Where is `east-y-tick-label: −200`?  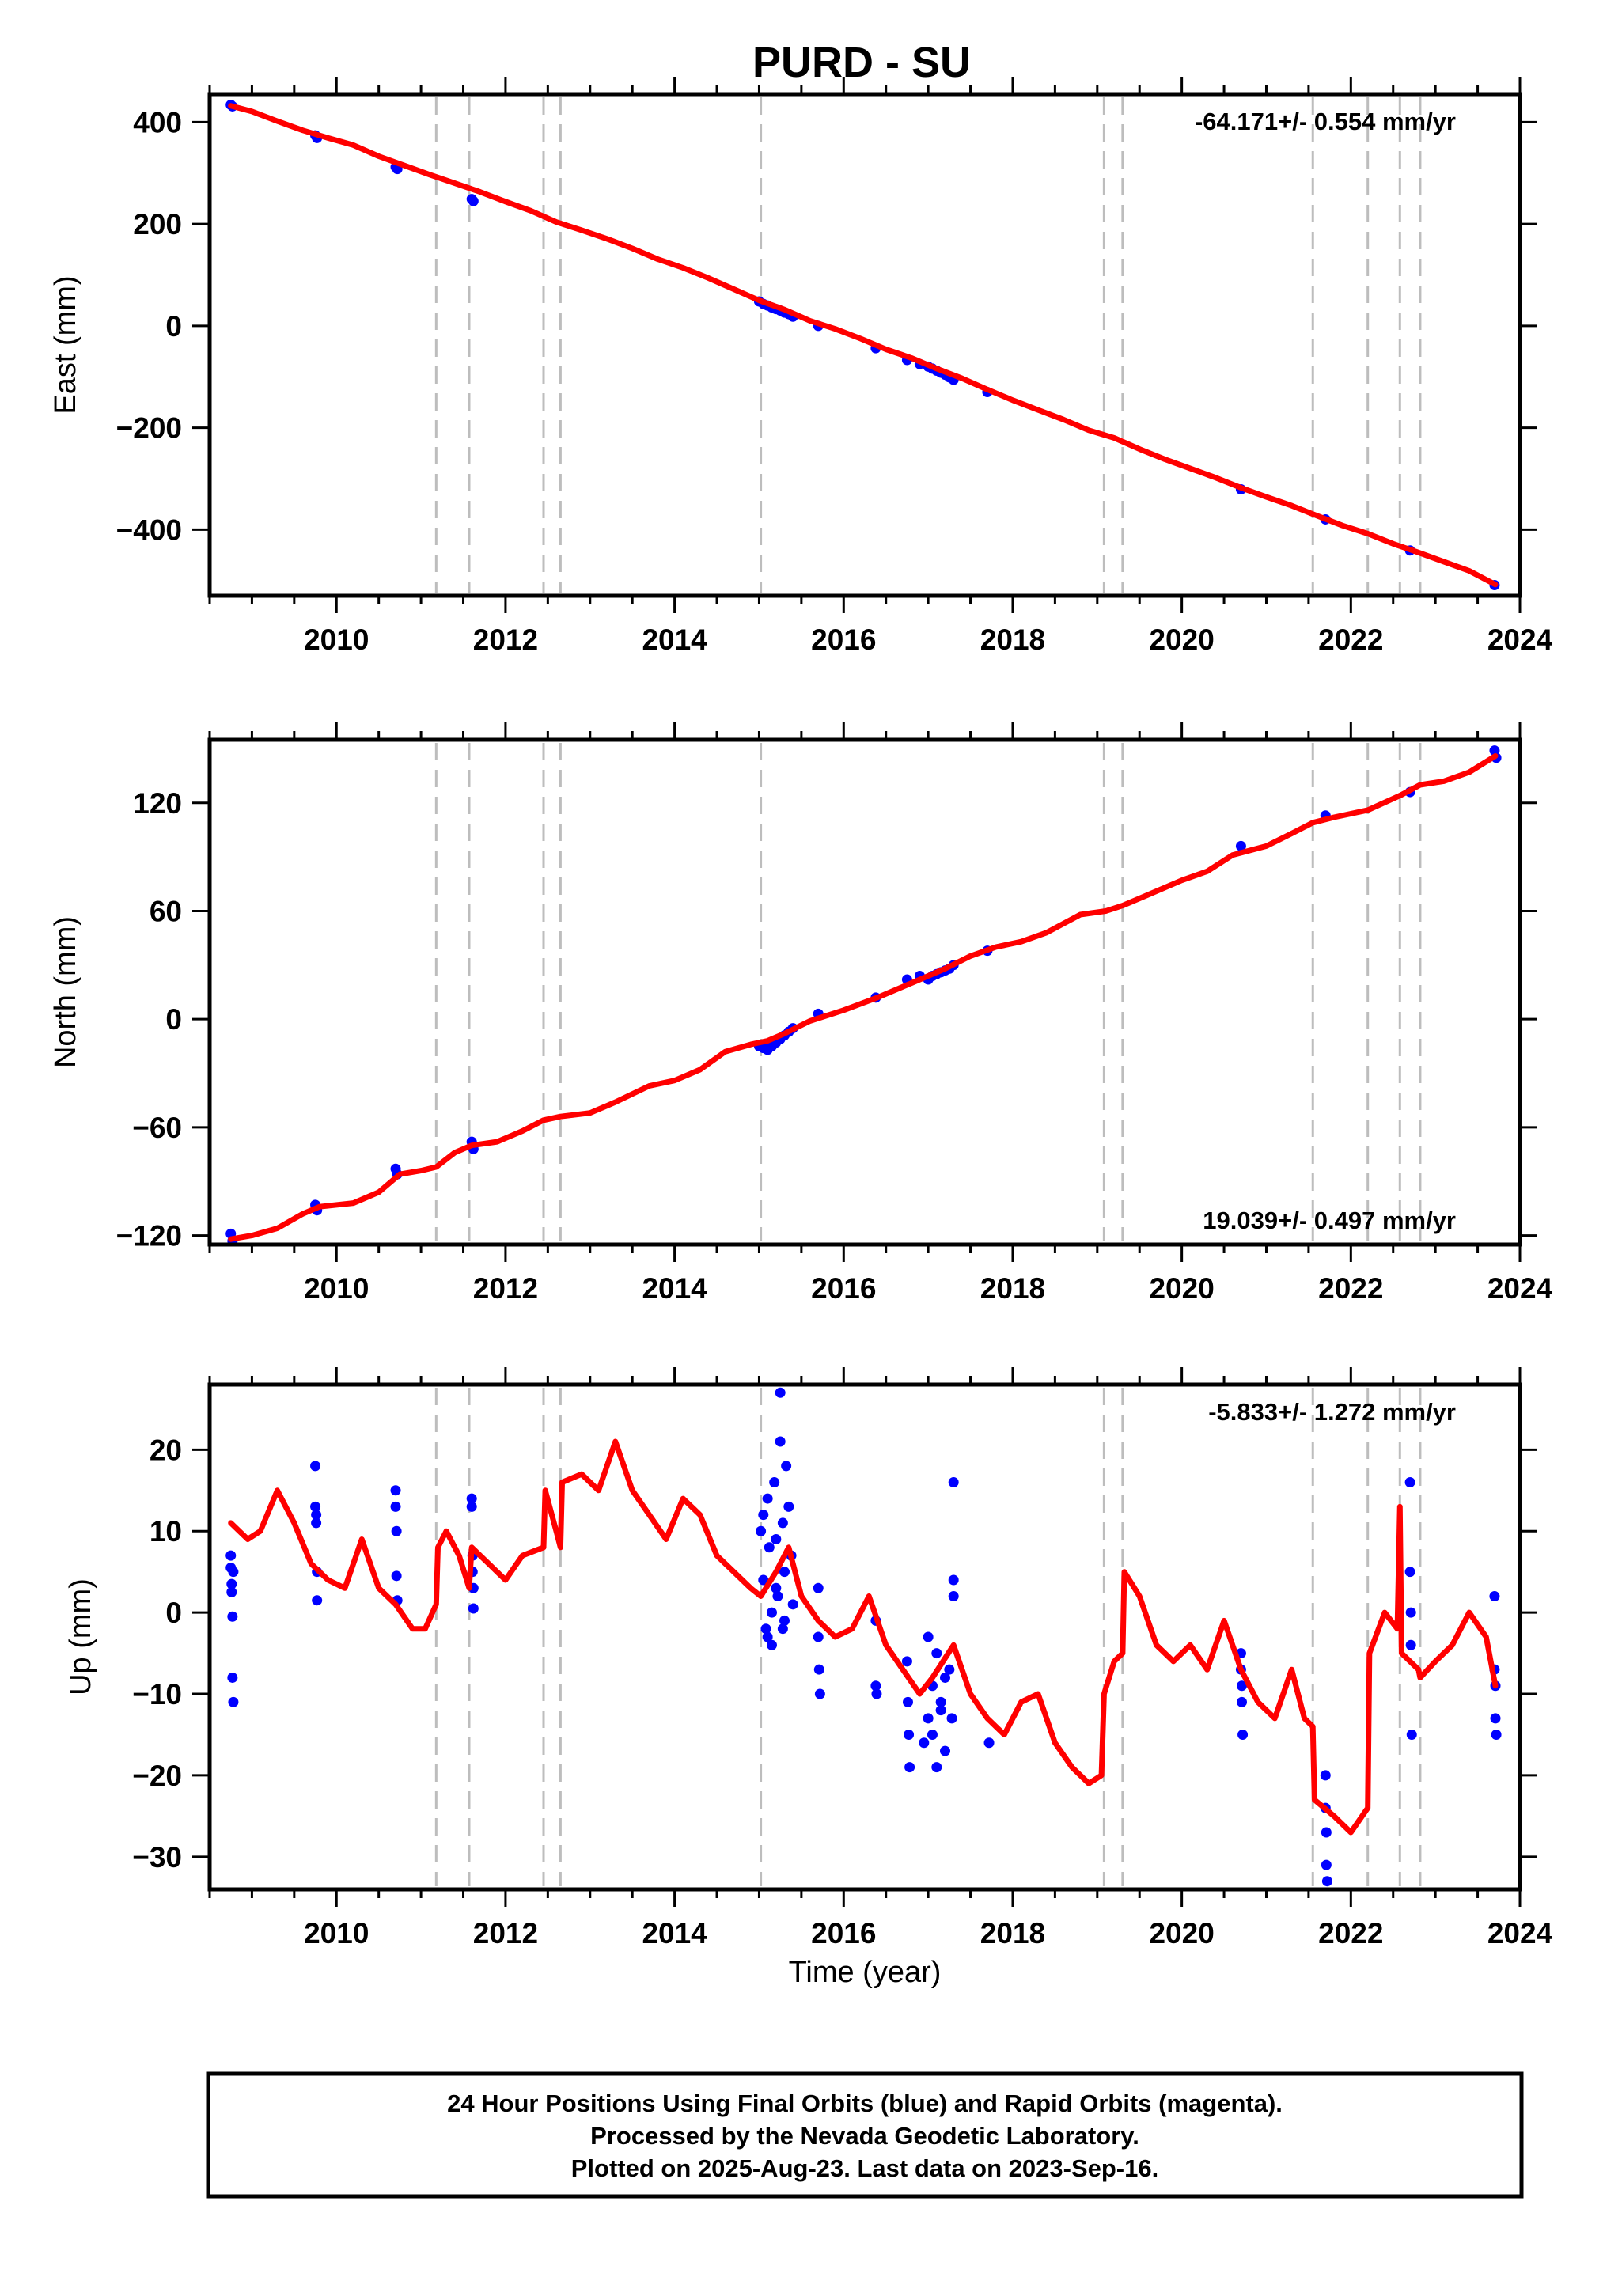 east-y-tick-label: −200 is located at coordinates (149, 428).